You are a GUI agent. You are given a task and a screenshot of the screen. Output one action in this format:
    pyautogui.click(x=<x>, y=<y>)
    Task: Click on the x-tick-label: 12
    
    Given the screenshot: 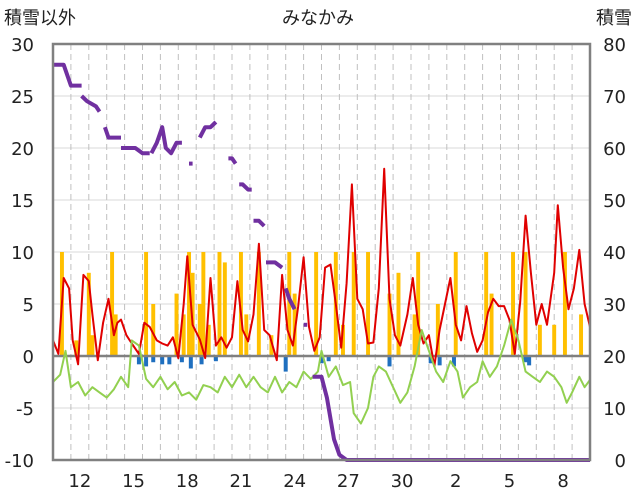 What is the action you would take?
    pyautogui.click(x=79, y=481)
    